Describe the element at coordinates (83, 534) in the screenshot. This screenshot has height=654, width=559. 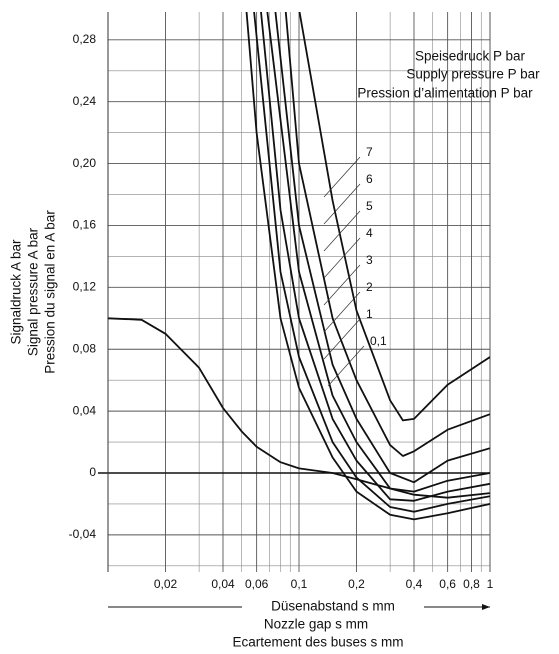
I see `y-tick-label: -0,04` at that location.